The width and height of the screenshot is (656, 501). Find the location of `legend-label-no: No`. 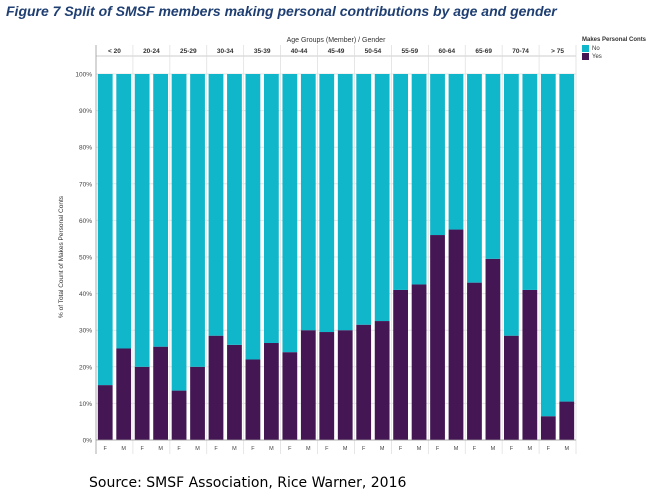

legend-label-no: No is located at coordinates (596, 48).